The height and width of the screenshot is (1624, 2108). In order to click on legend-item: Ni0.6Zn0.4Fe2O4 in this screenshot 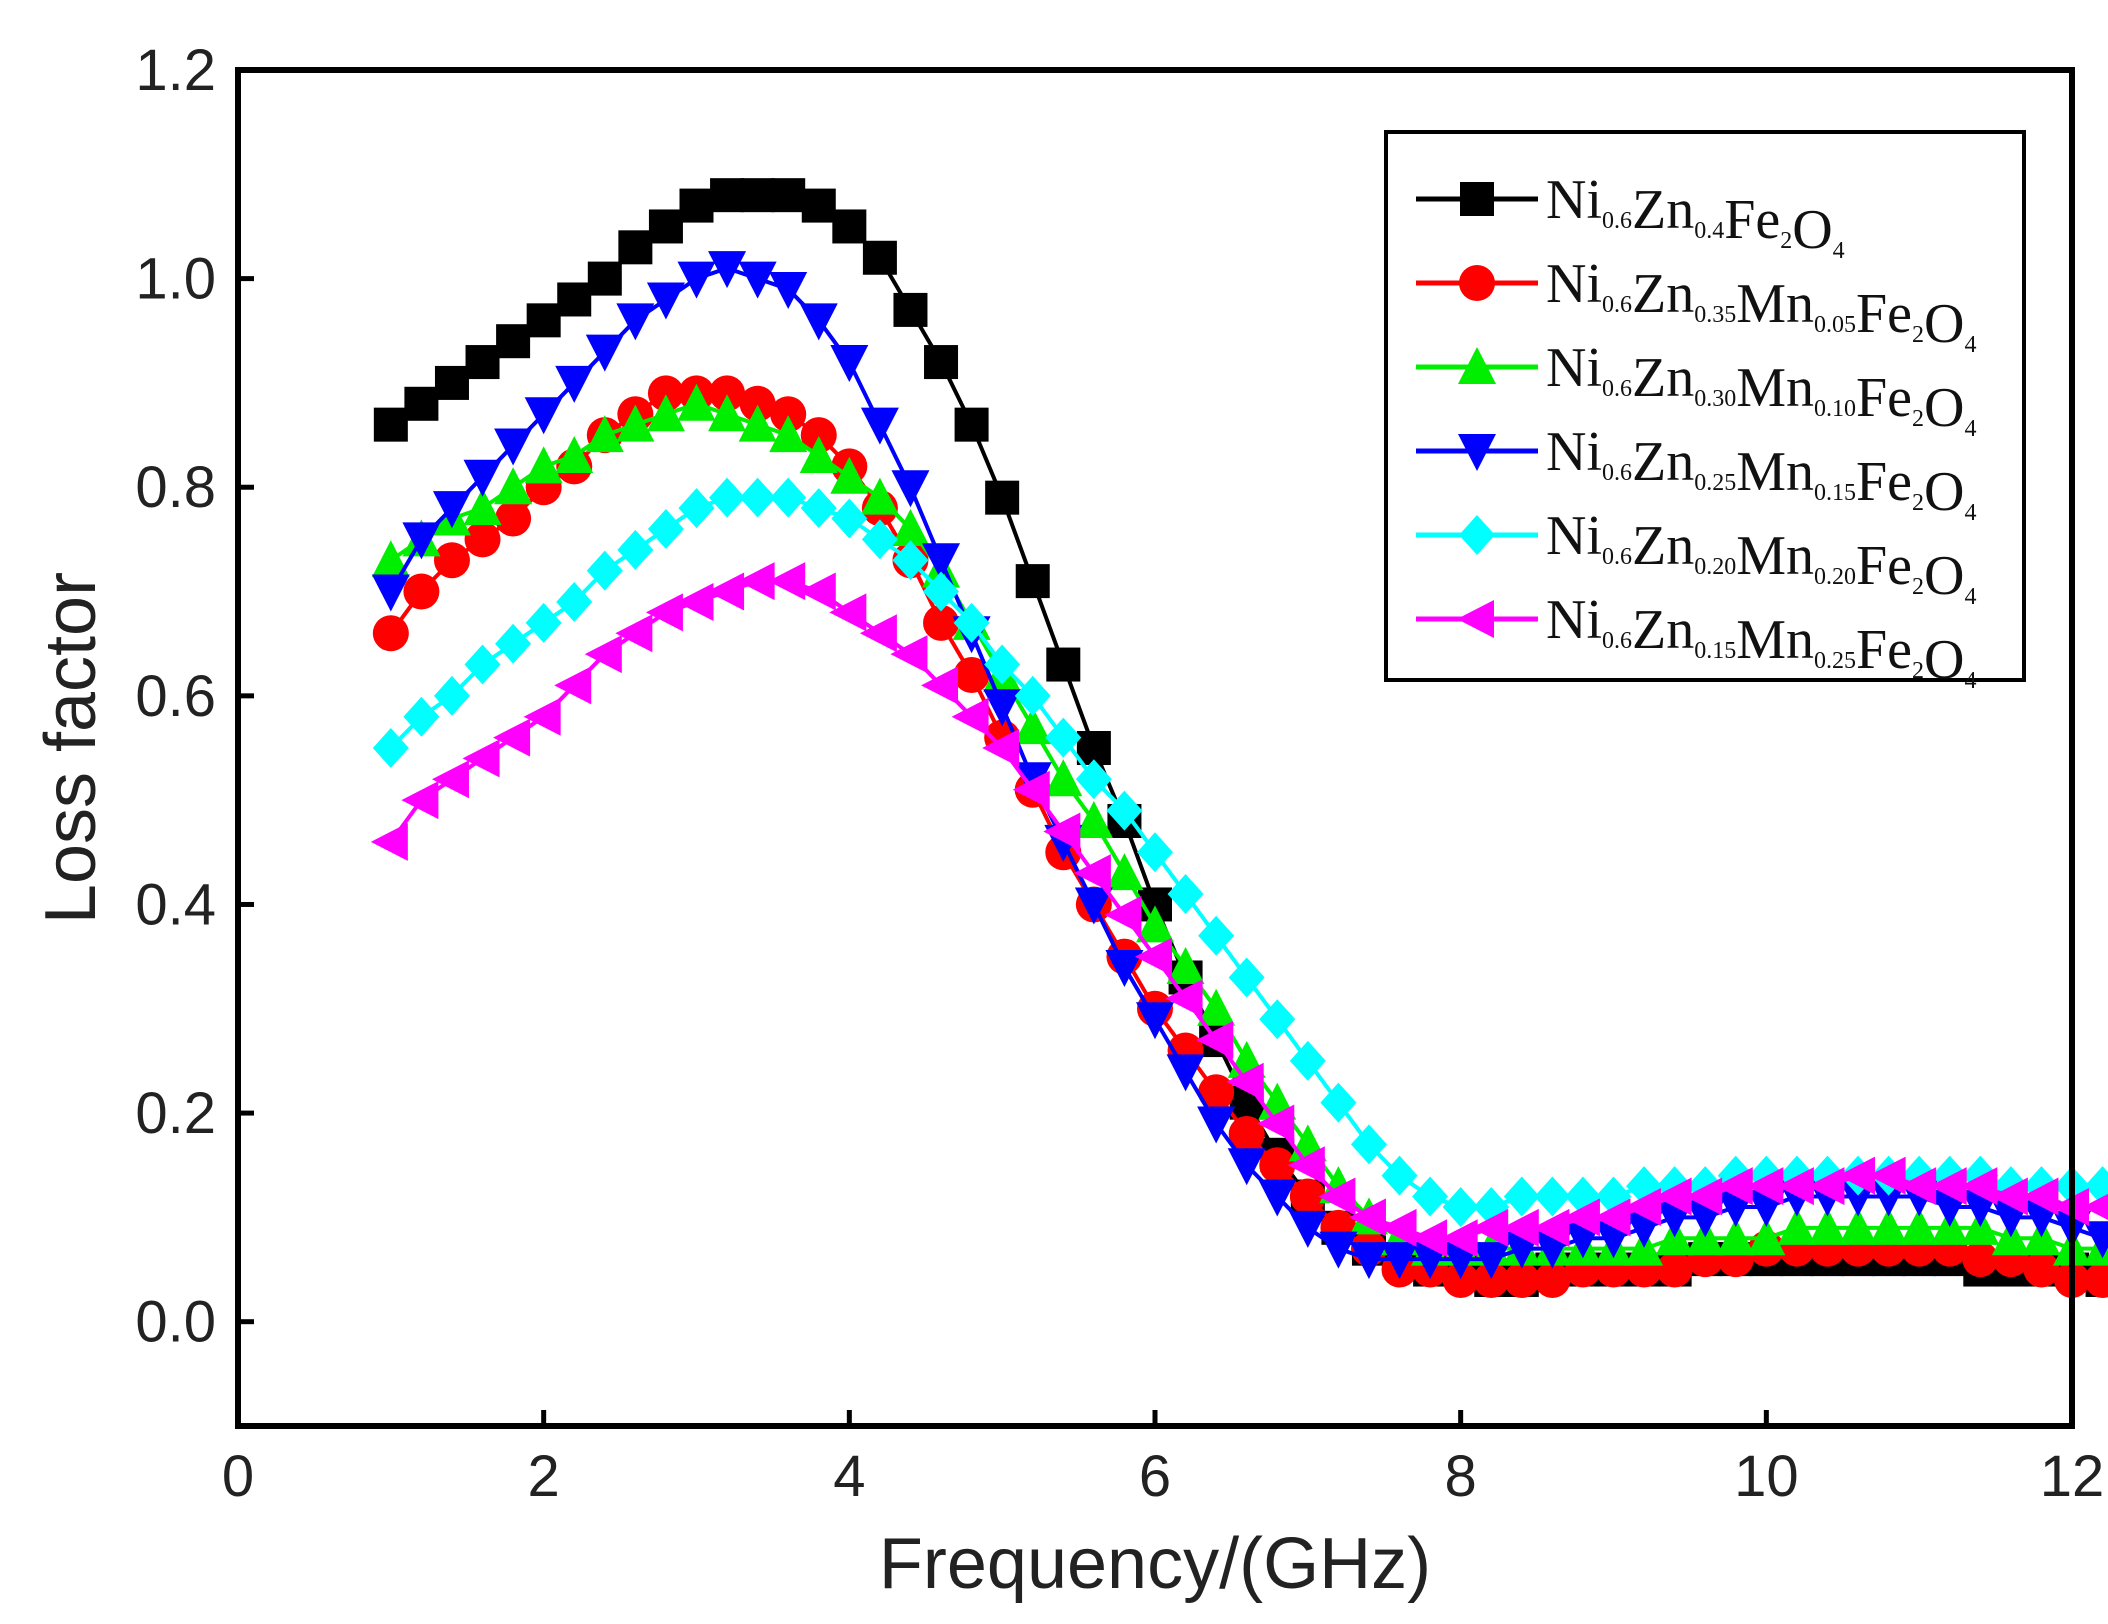, I will do `click(1630, 216)`.